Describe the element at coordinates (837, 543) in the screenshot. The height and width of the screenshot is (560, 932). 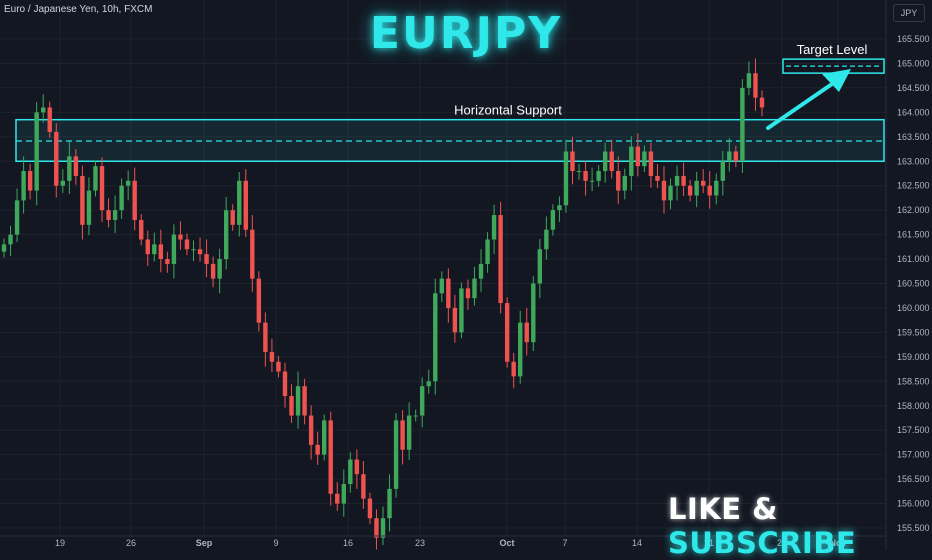
I see `x-tick-label: Nov` at that location.